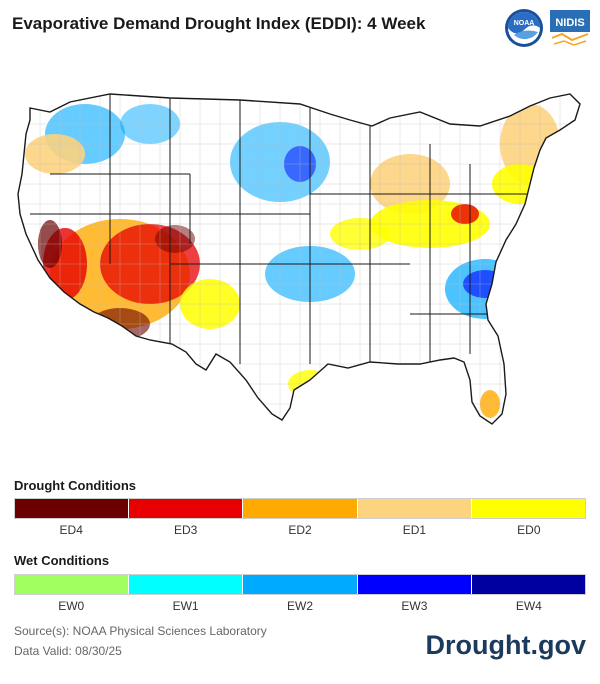  I want to click on legend-swatch-ed4, so click(72, 508).